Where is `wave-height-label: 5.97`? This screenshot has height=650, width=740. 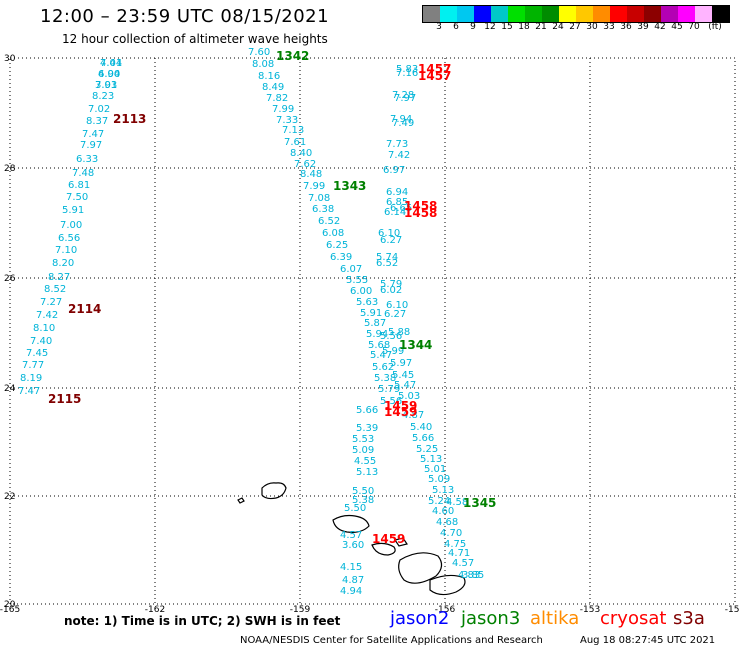 wave-height-label: 5.97 is located at coordinates (401, 363).